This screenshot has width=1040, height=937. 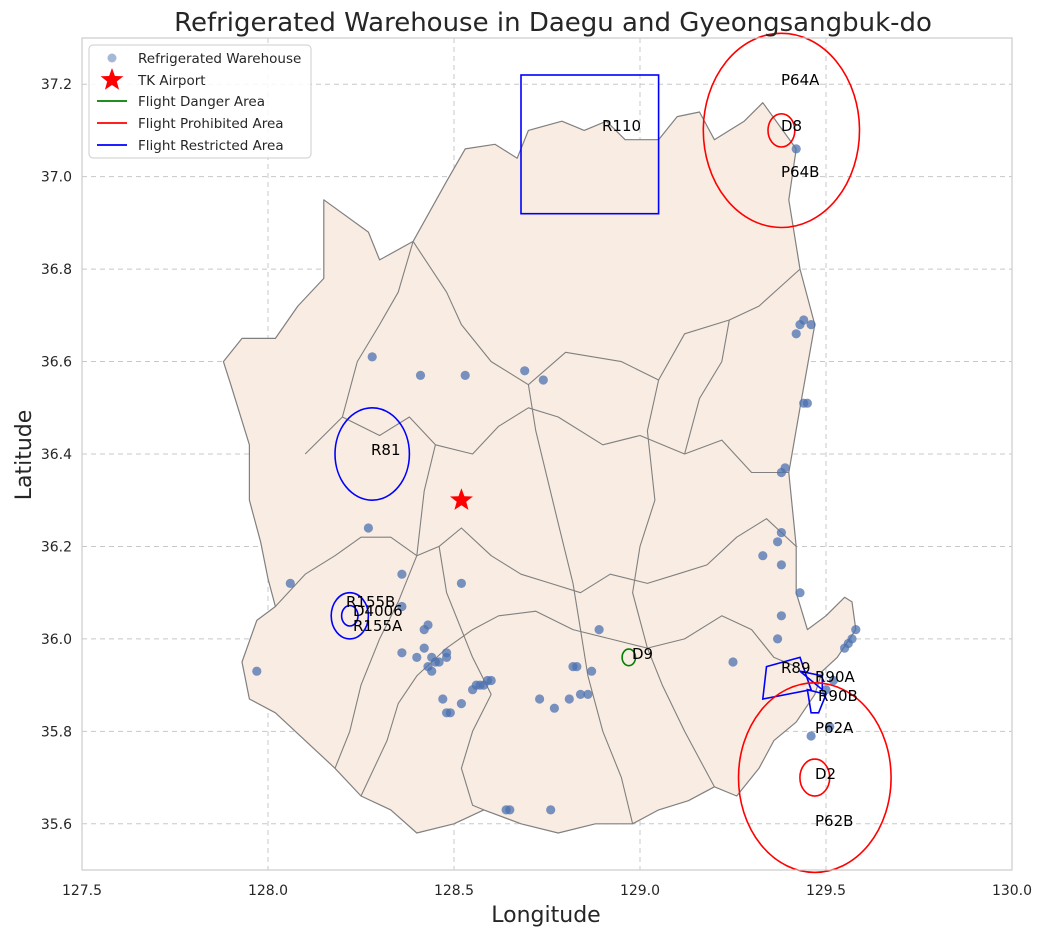 What do you see at coordinates (378, 626) in the screenshot?
I see `zone-label-r155a: R155A` at bounding box center [378, 626].